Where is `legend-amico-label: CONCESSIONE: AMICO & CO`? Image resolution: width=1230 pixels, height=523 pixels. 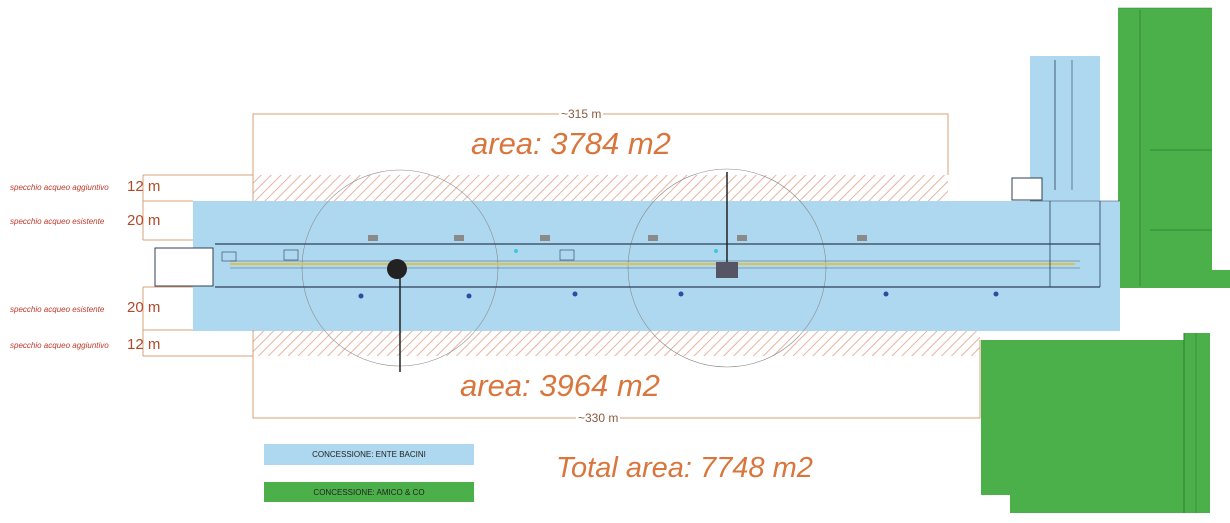 legend-amico-label: CONCESSIONE: AMICO & CO is located at coordinates (369, 492).